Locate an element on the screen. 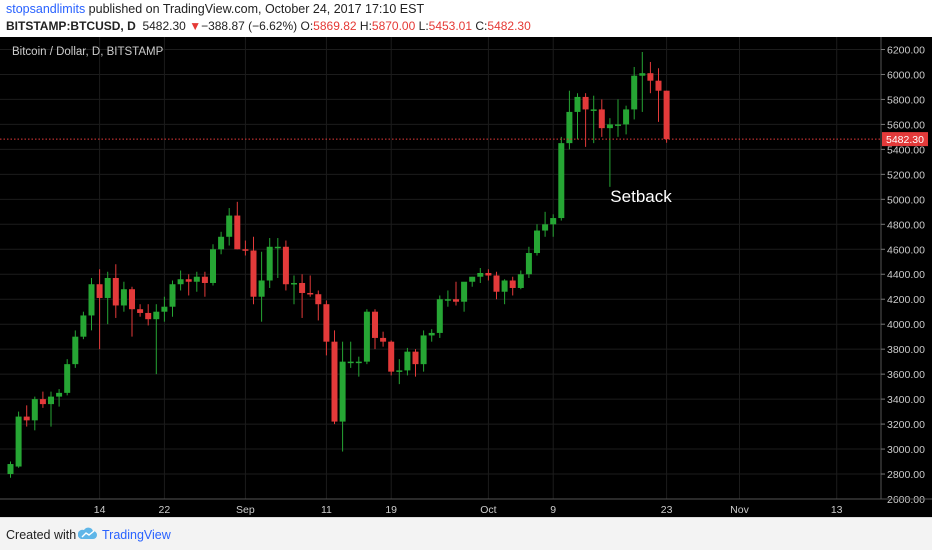 This screenshot has width=932, height=550. open-label: O: is located at coordinates (307, 26).